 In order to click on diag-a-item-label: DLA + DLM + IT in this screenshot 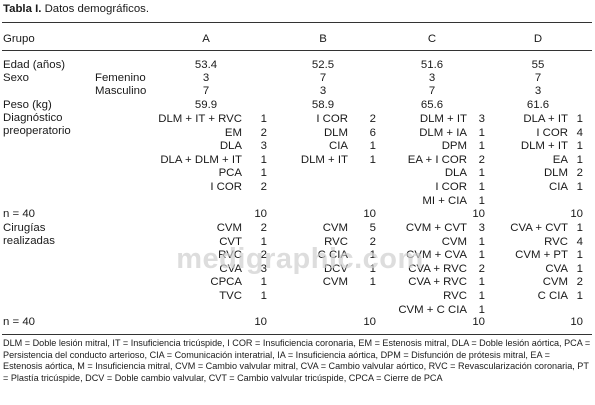, I will do `click(201, 159)`.